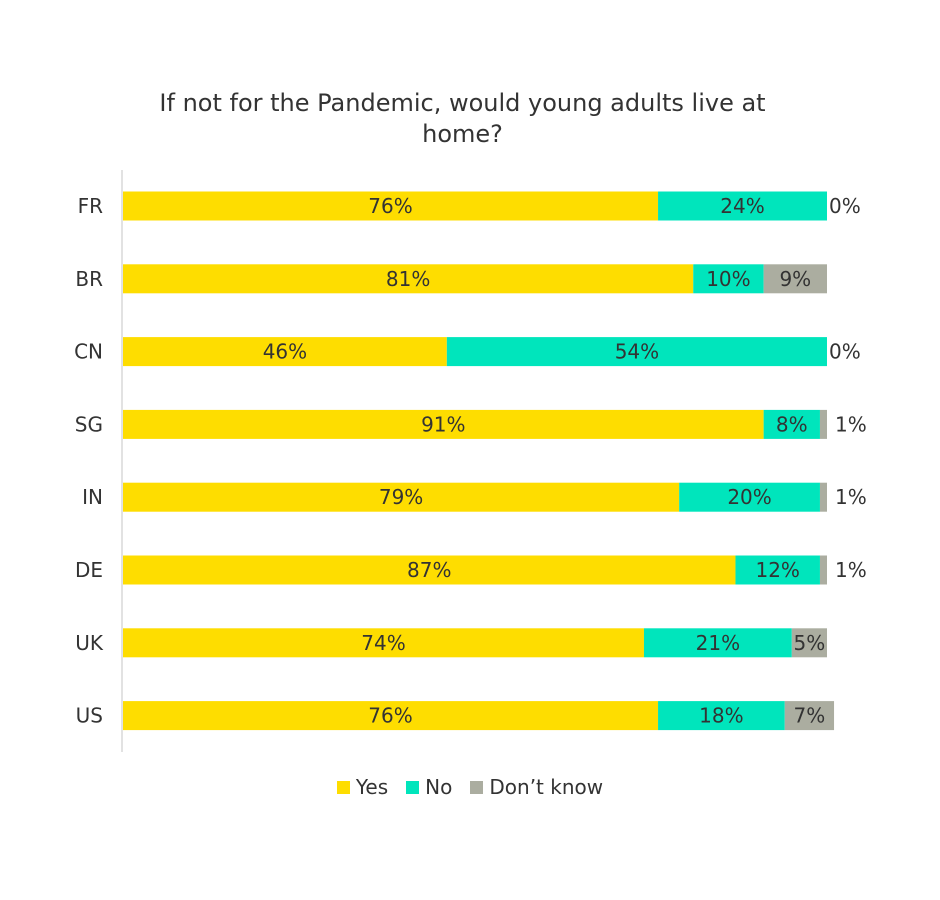 The image size is (940, 900). I want to click on legend-item-no: No, so click(429, 787).